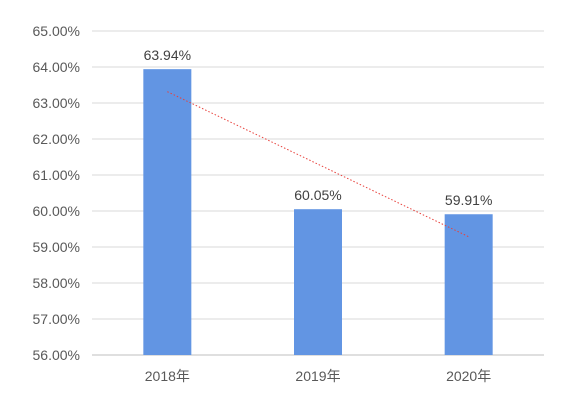 The width and height of the screenshot is (568, 403). I want to click on x-tick-label: 2019年, so click(317, 376).